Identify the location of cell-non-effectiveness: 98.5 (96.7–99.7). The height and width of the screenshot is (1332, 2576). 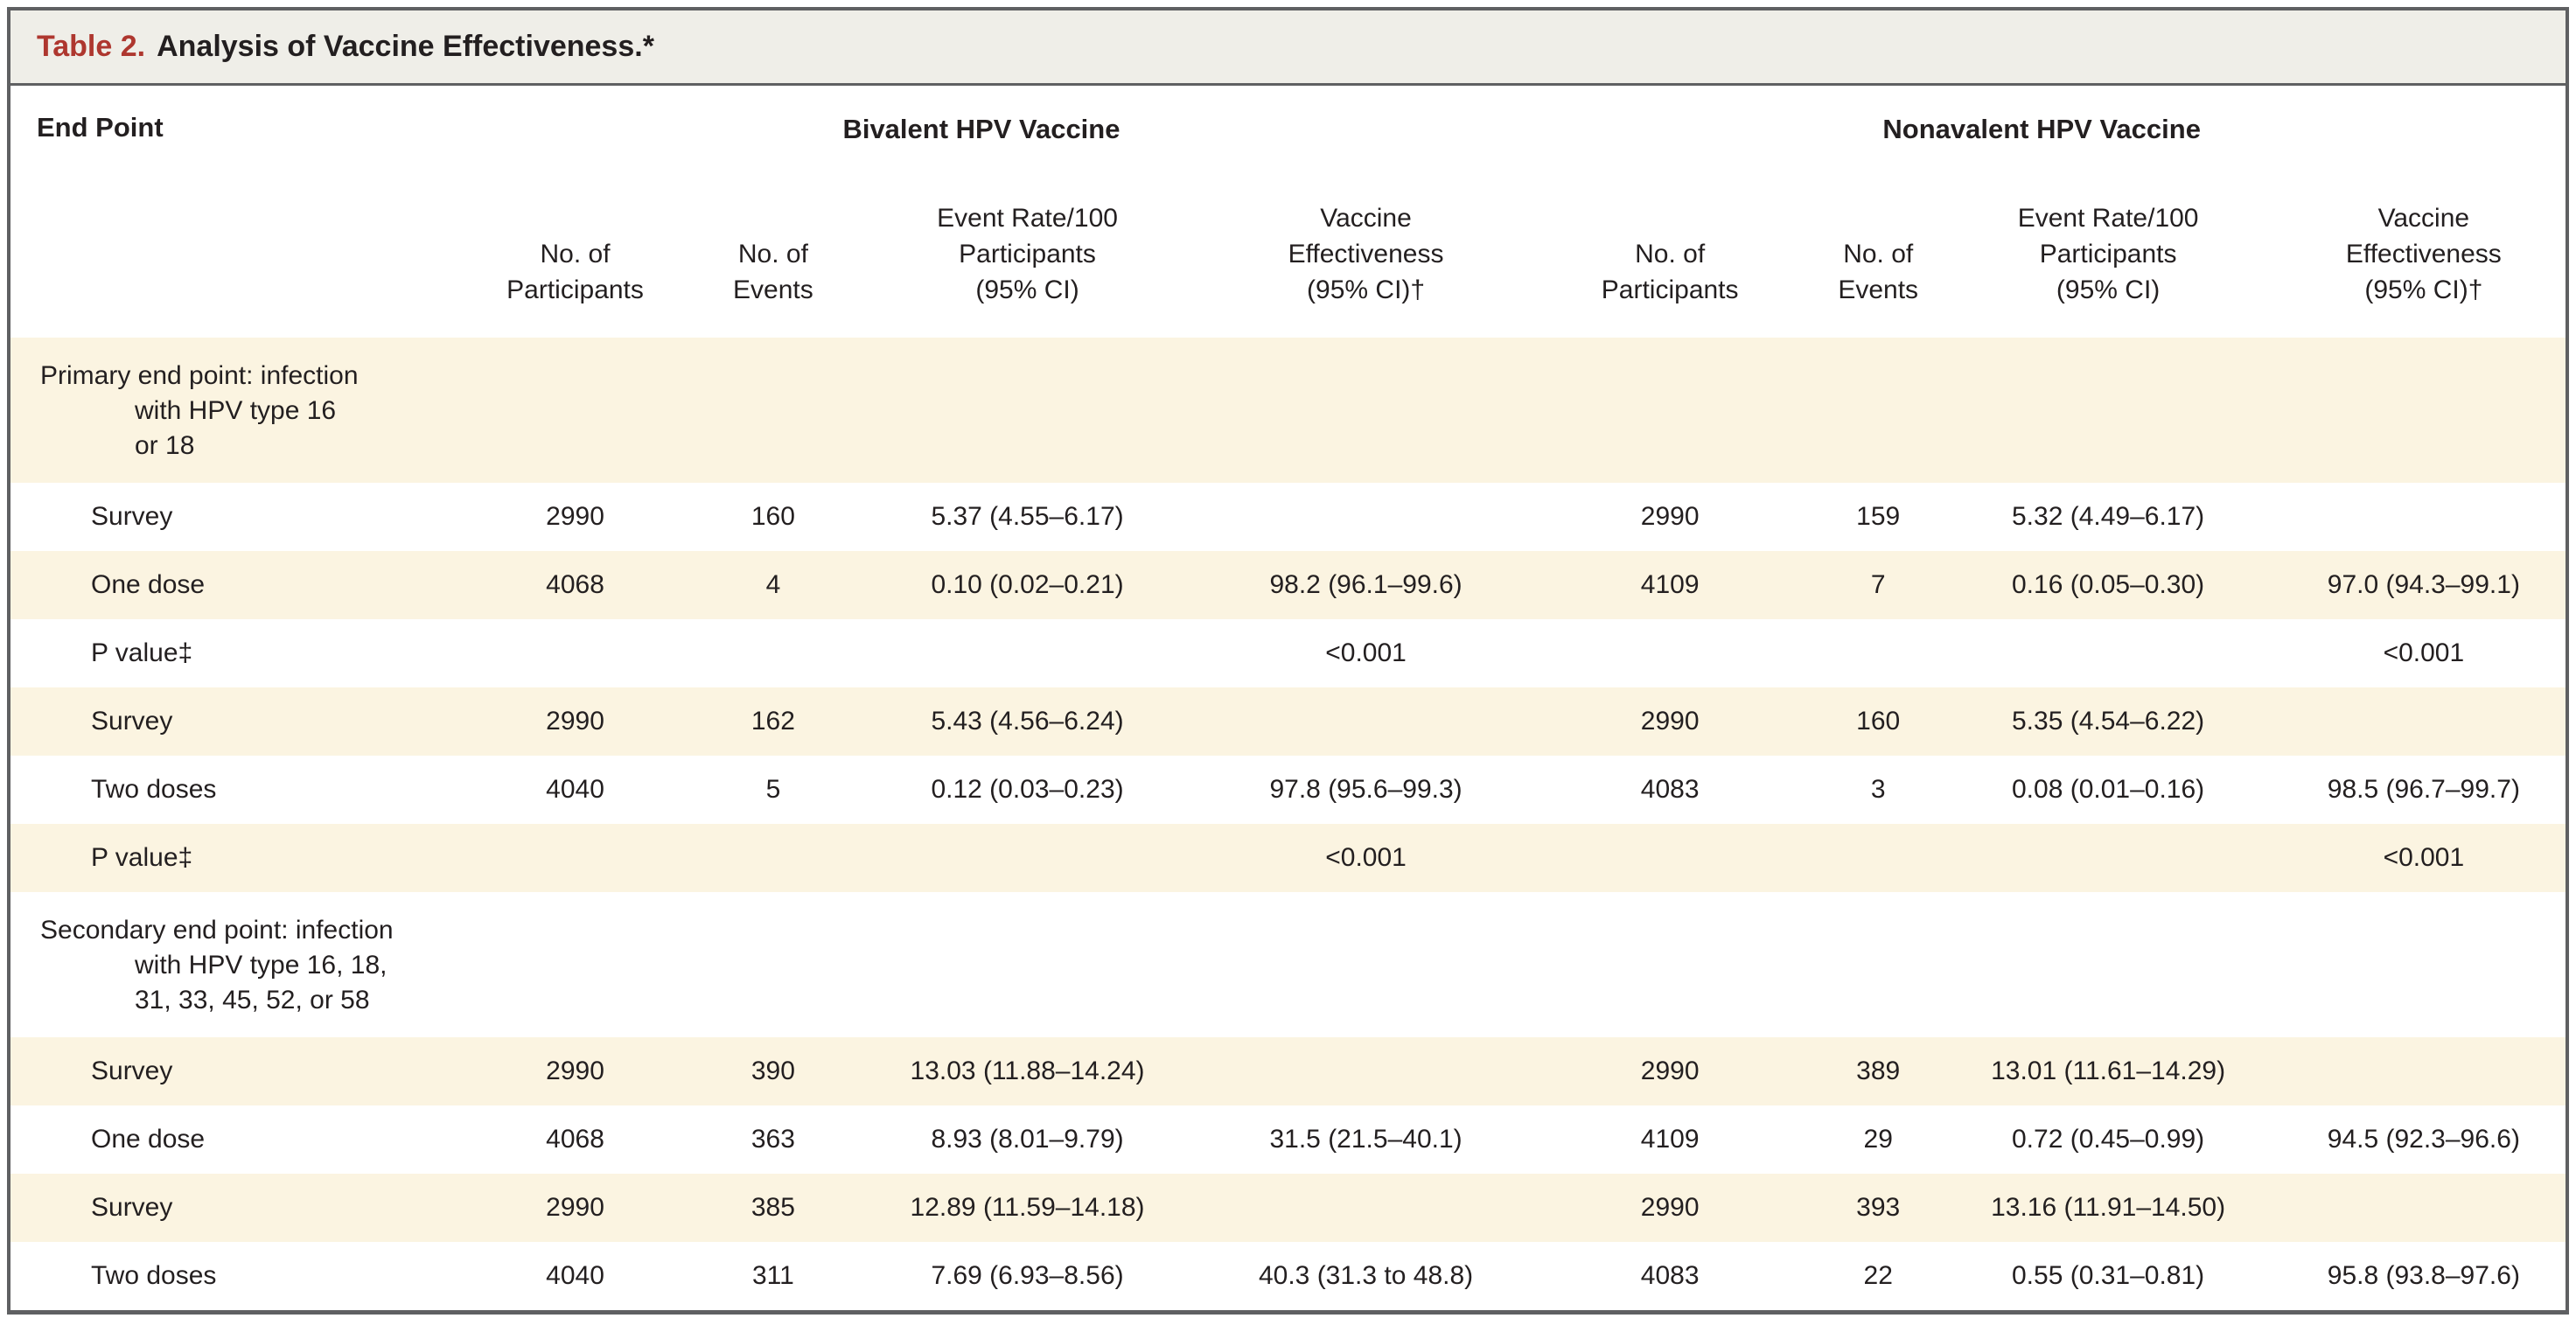
(2423, 789).